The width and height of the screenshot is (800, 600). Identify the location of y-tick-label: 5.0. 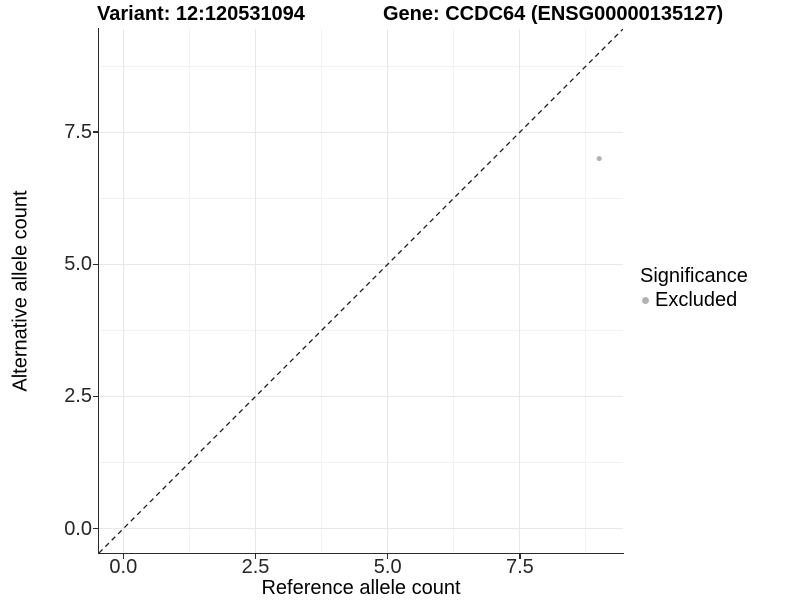
(78, 264).